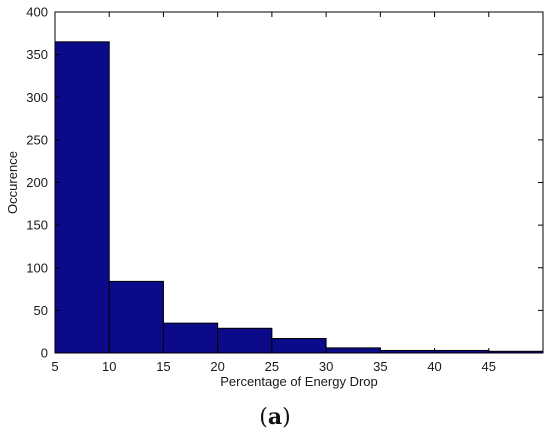  Describe the element at coordinates (41, 310) in the screenshot. I see `y-tick-label-50: 50` at that location.